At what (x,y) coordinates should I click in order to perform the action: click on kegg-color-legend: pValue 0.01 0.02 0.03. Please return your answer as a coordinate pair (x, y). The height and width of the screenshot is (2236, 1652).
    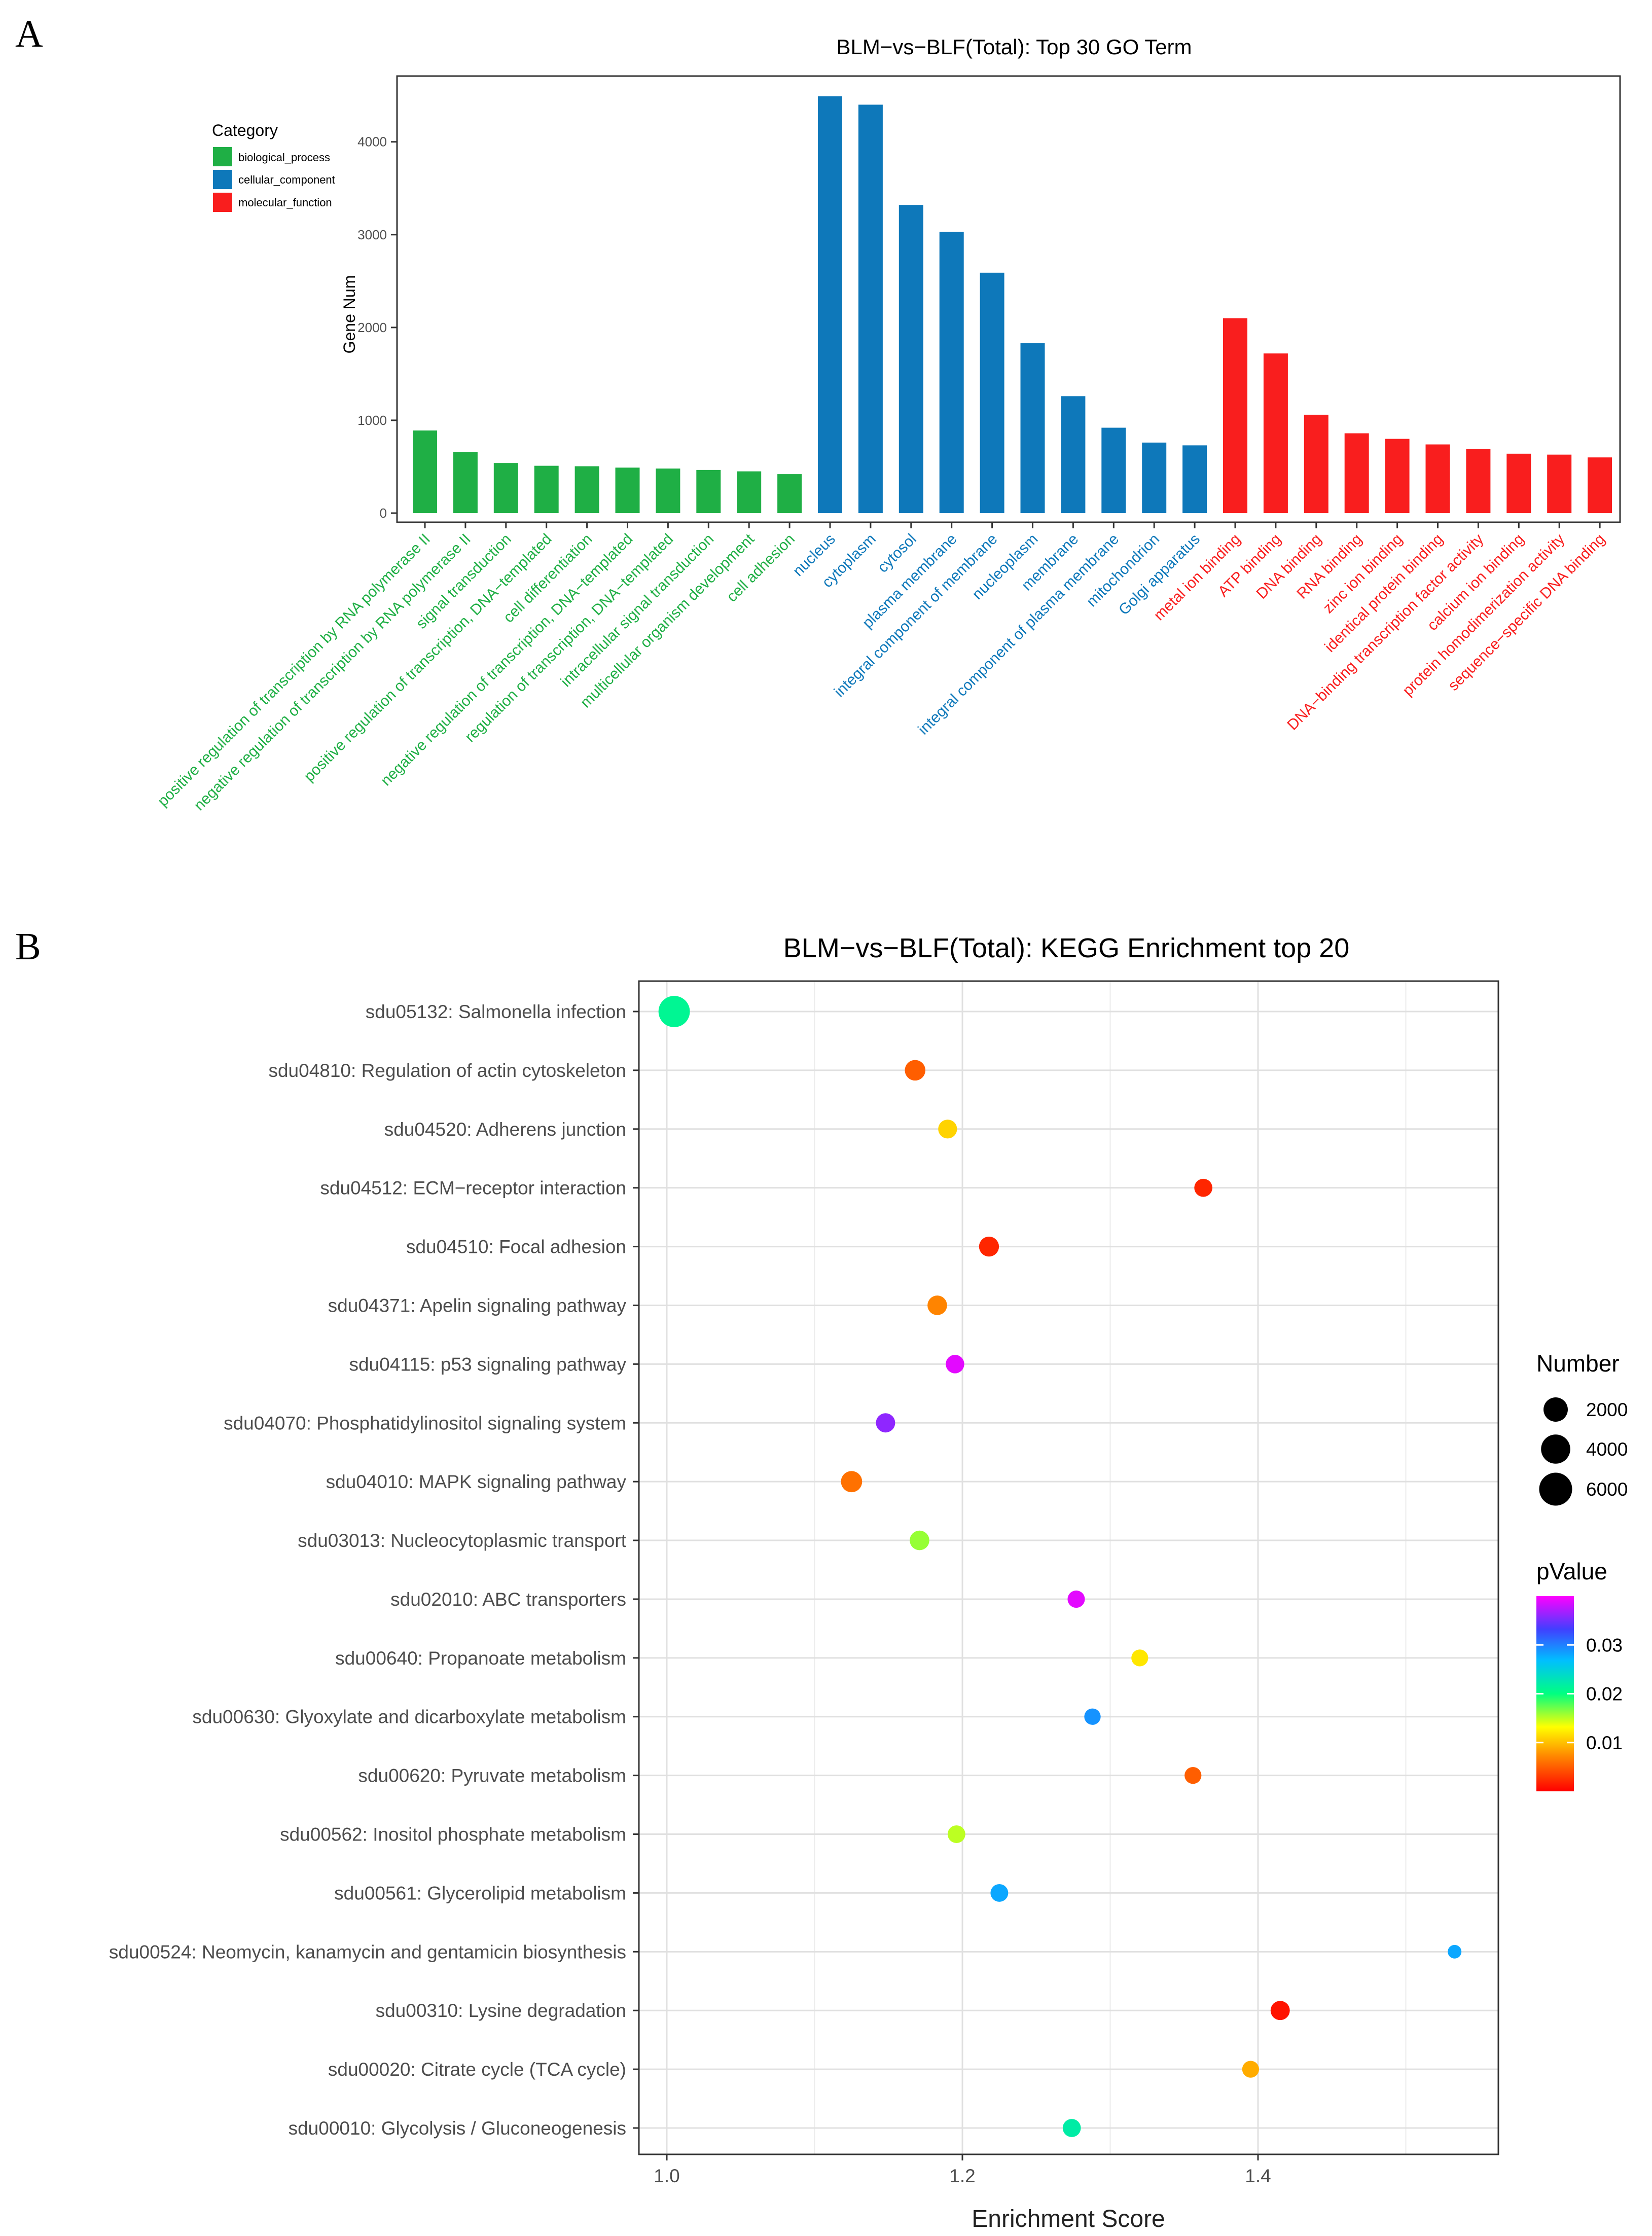
    Looking at the image, I should click on (1580, 1674).